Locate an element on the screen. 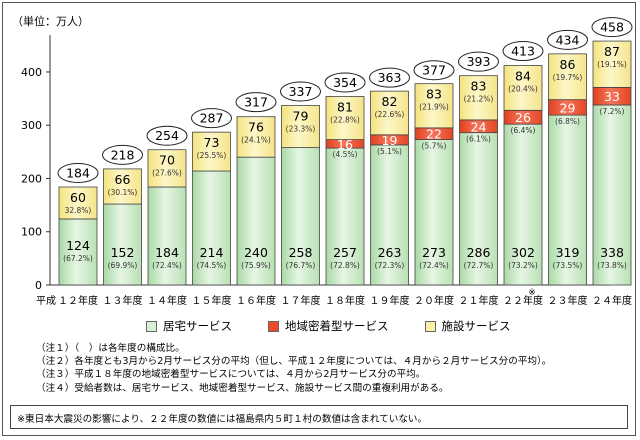 The height and width of the screenshot is (440, 640). legend-item-facility-care: 施設サービス is located at coordinates (467, 326).